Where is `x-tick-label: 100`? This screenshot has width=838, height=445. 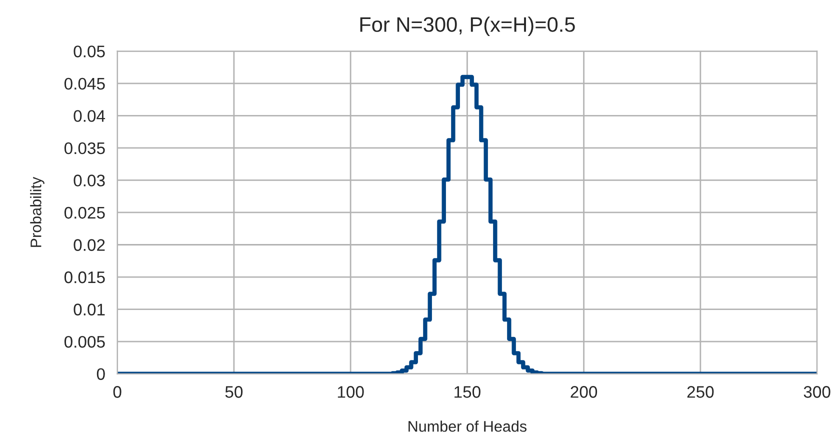
x-tick-label: 100 is located at coordinates (351, 392).